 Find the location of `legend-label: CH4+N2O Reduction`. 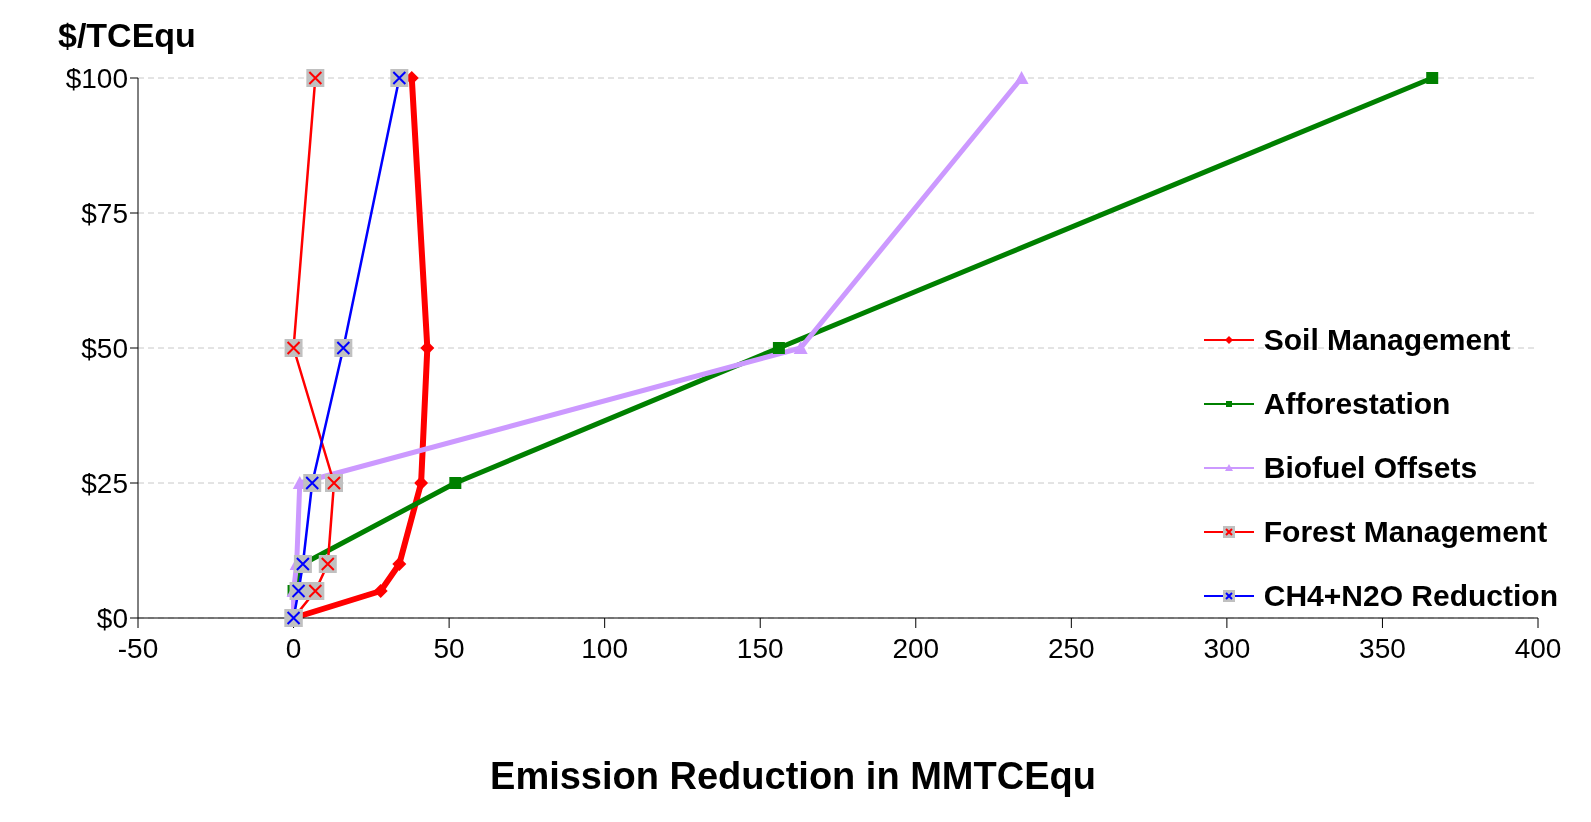

legend-label: CH4+N2O Reduction is located at coordinates (1410, 596).